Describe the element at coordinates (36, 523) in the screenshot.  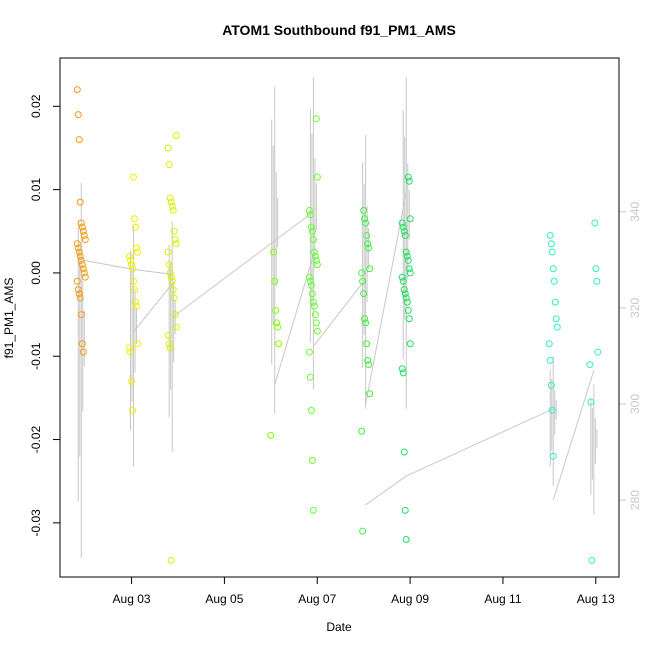
I see `y-tick-label: -0.03` at that location.